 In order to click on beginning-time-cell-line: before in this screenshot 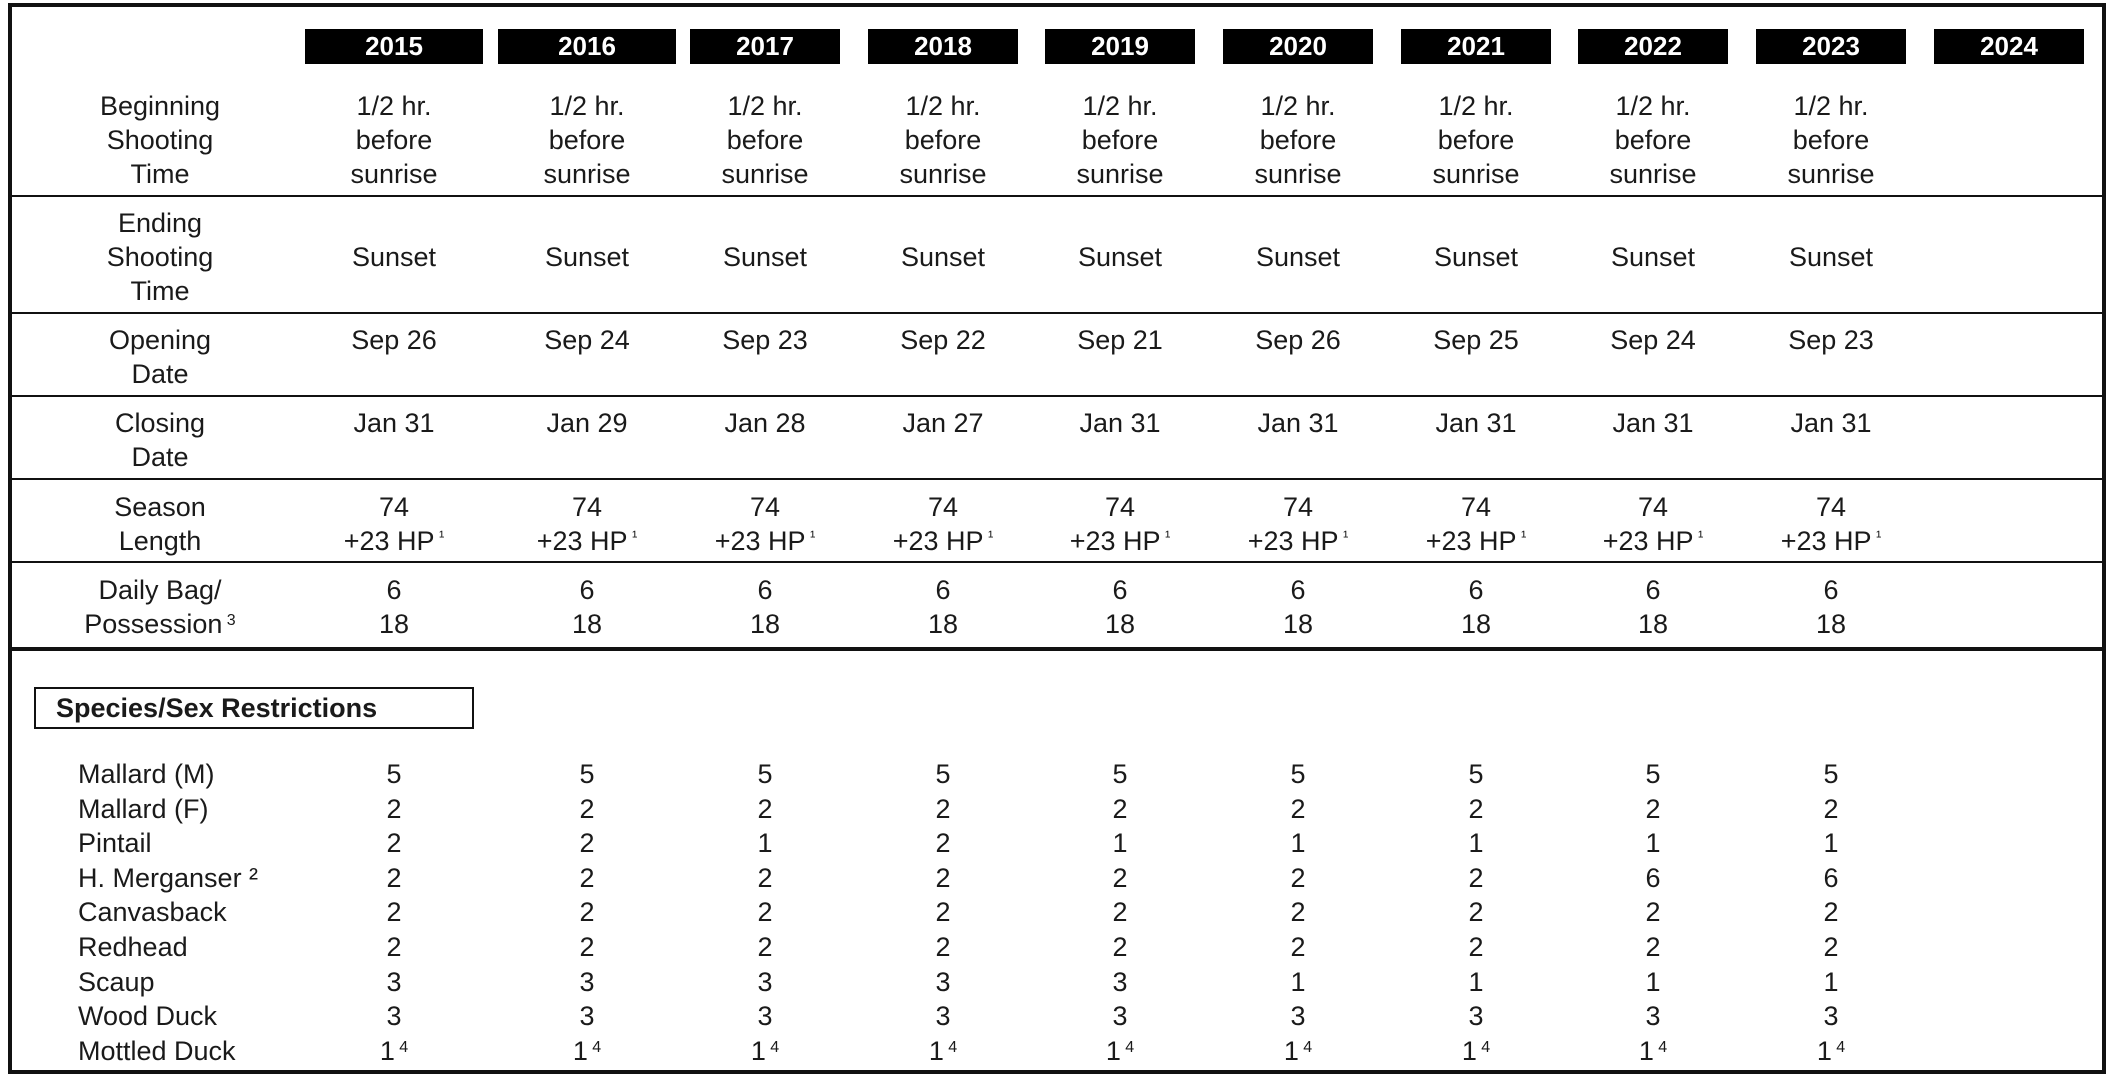, I will do `click(1831, 140)`.